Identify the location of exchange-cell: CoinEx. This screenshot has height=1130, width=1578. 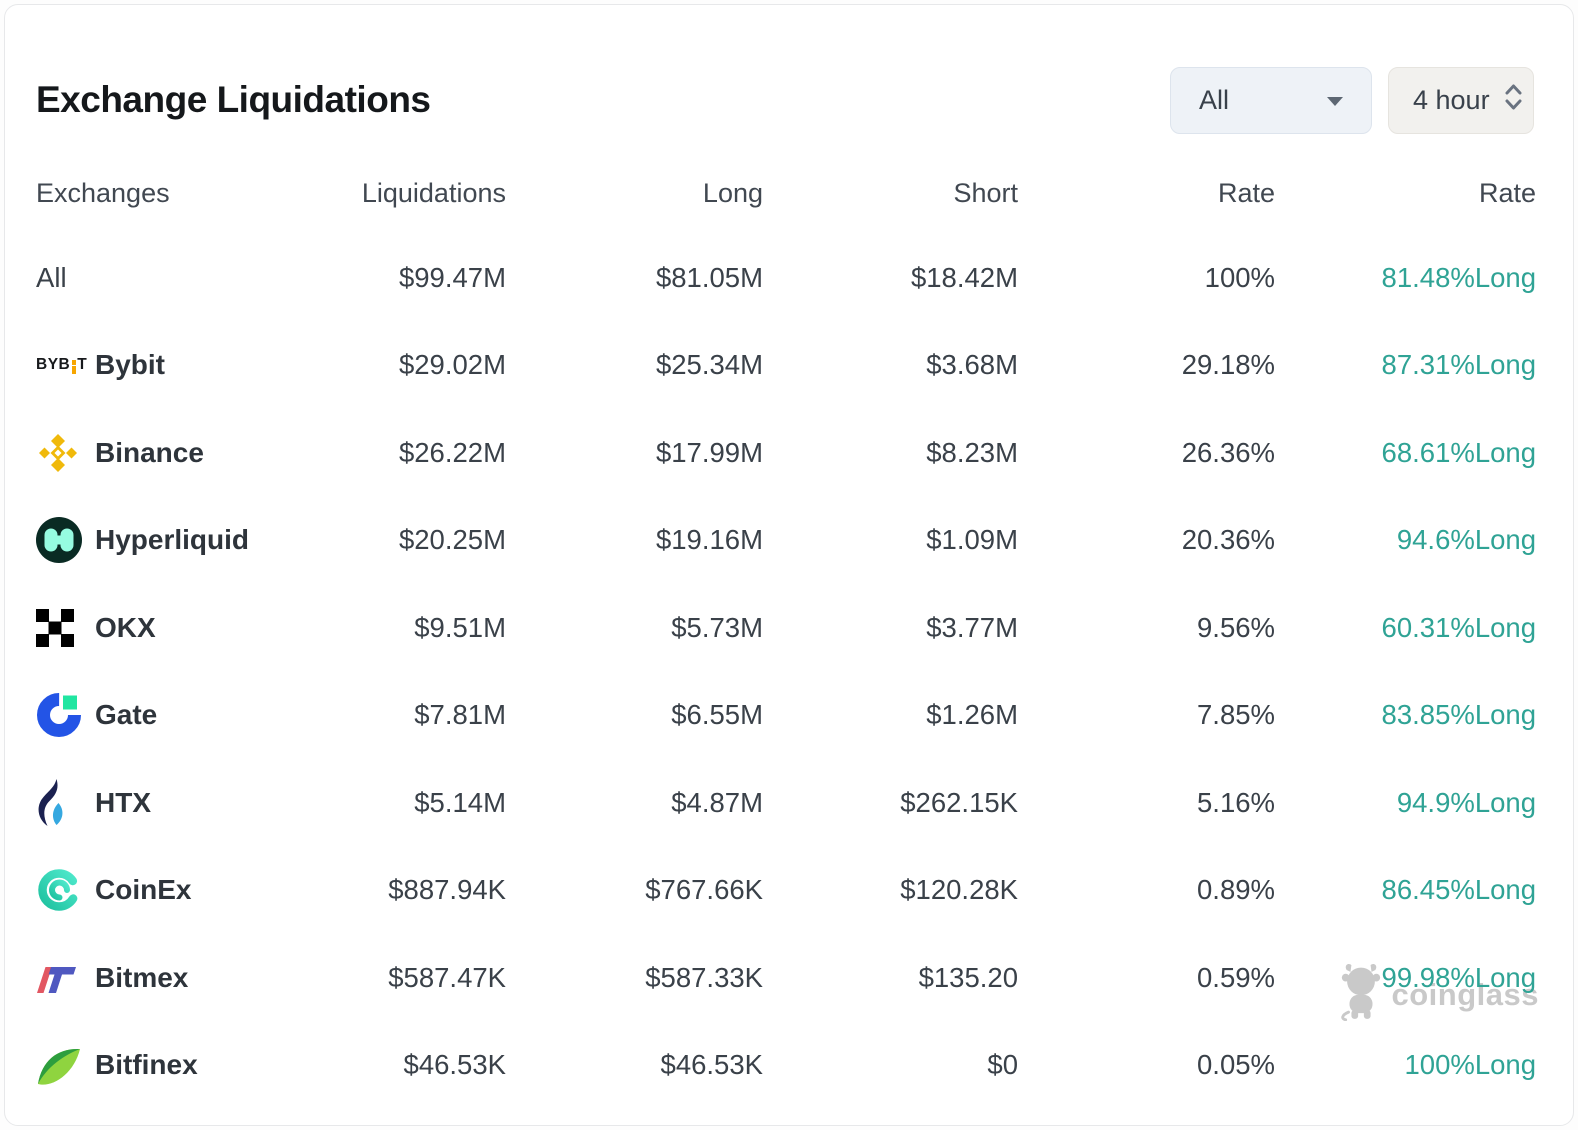
(151, 890).